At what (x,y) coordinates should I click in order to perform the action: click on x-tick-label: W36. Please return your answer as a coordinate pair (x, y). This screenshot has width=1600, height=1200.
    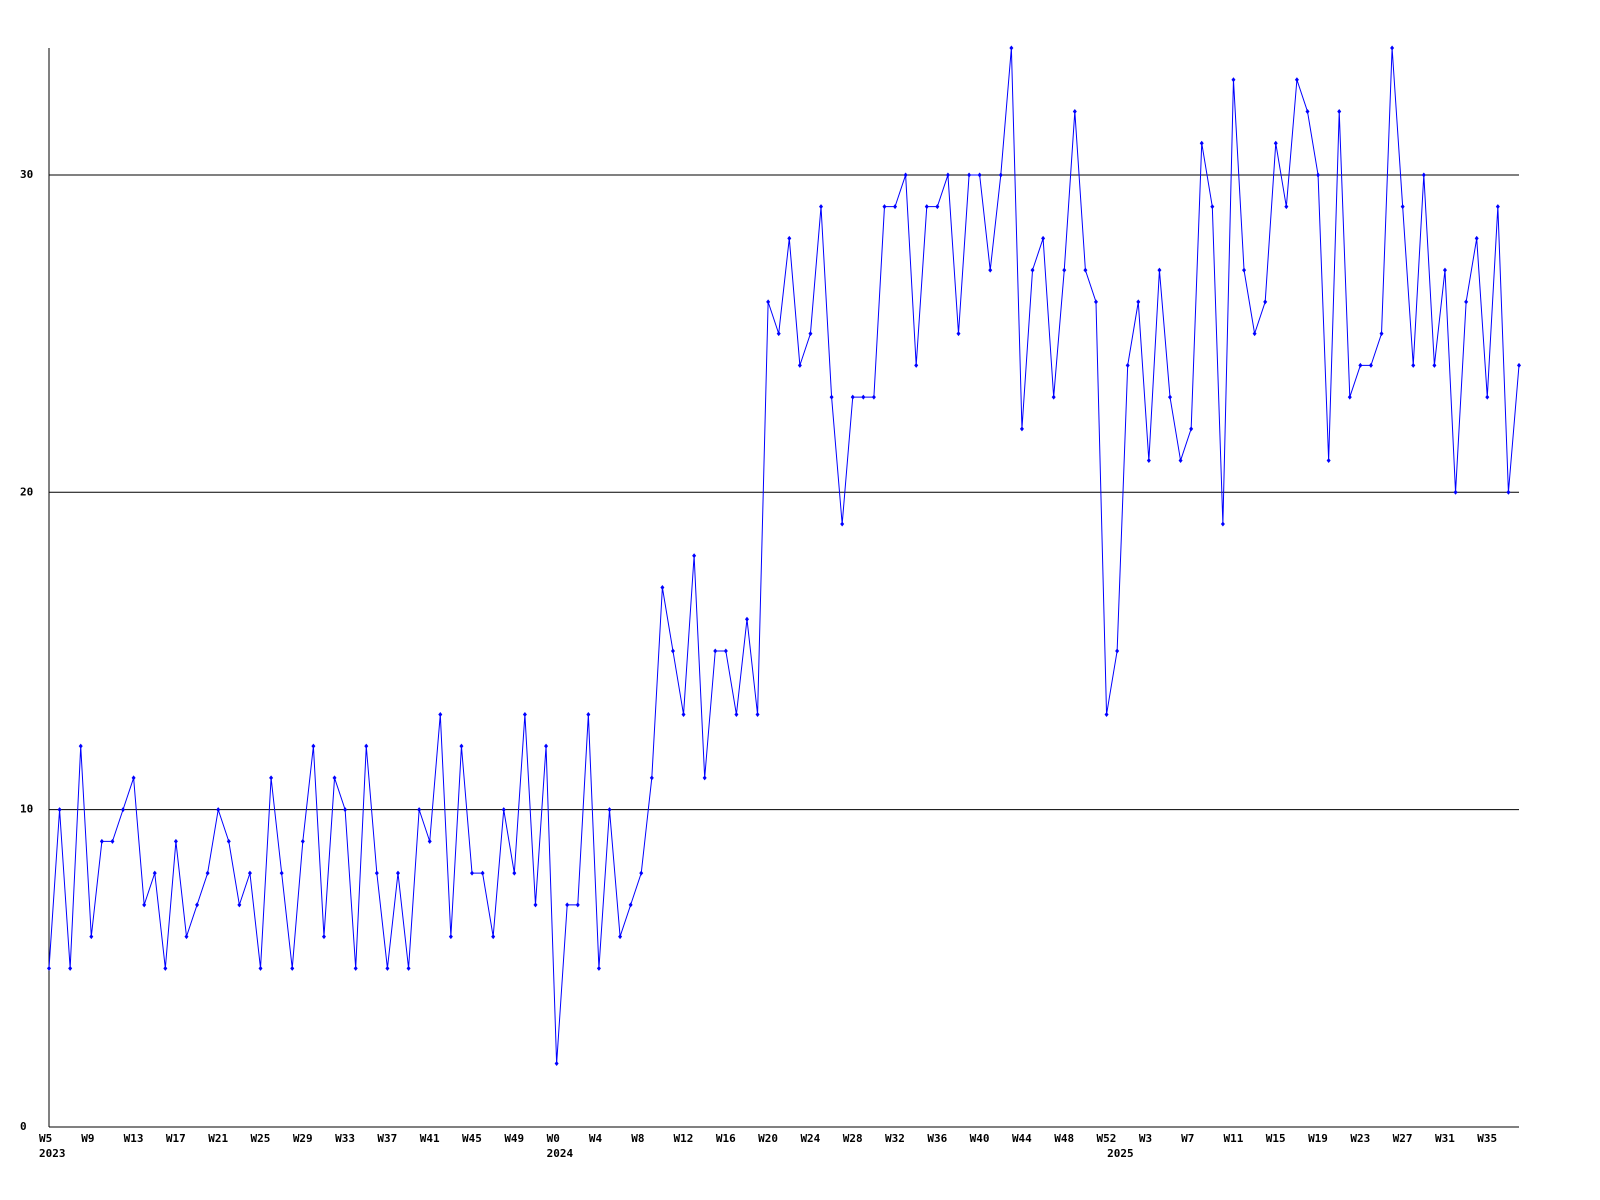
    Looking at the image, I should click on (937, 1138).